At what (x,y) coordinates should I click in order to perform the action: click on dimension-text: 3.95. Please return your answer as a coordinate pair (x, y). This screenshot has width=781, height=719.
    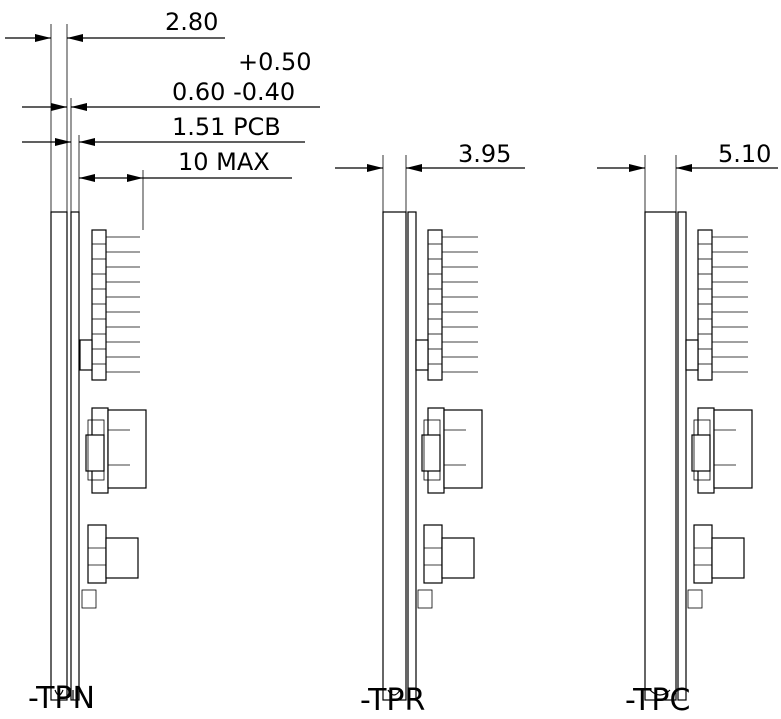
    Looking at the image, I should click on (484, 154).